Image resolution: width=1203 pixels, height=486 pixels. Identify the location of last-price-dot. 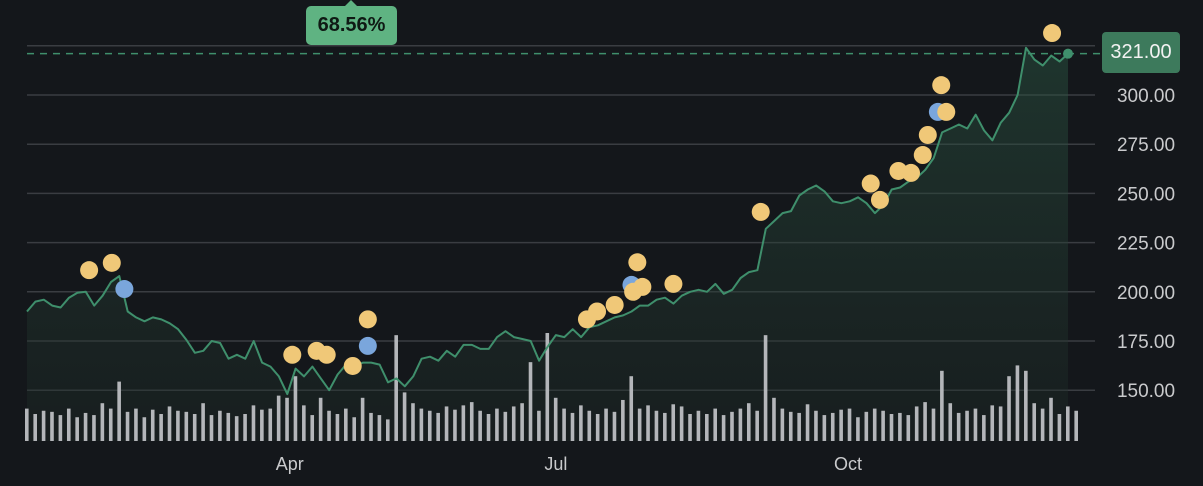
(1068, 53).